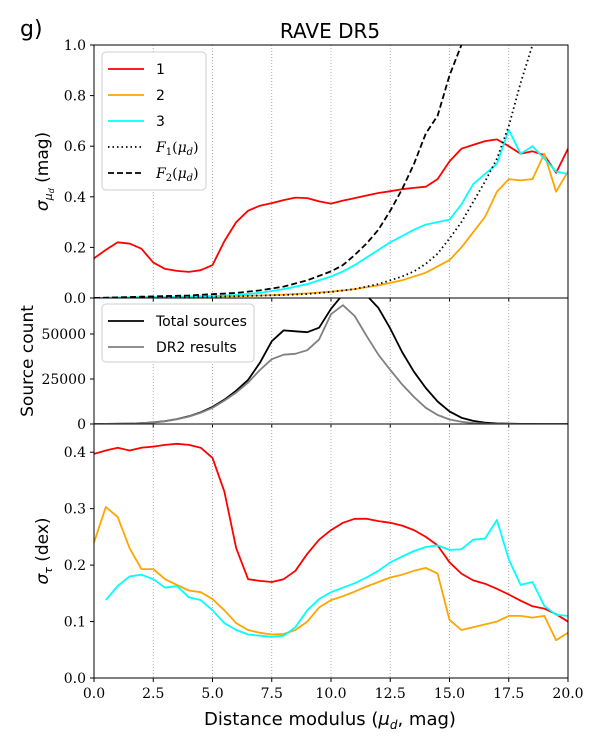 The width and height of the screenshot is (600, 750). I want to click on x-tick-label: 0.0, so click(94, 694).